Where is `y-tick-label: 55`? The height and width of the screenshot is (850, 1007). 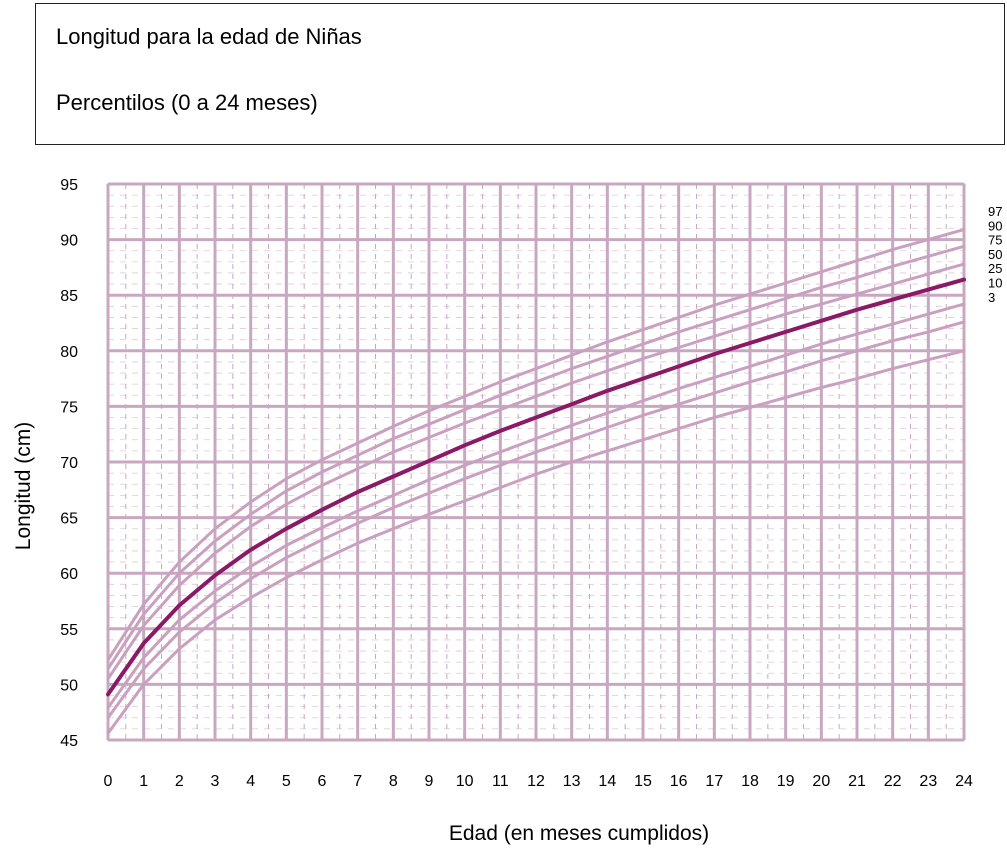 y-tick-label: 55 is located at coordinates (69, 630).